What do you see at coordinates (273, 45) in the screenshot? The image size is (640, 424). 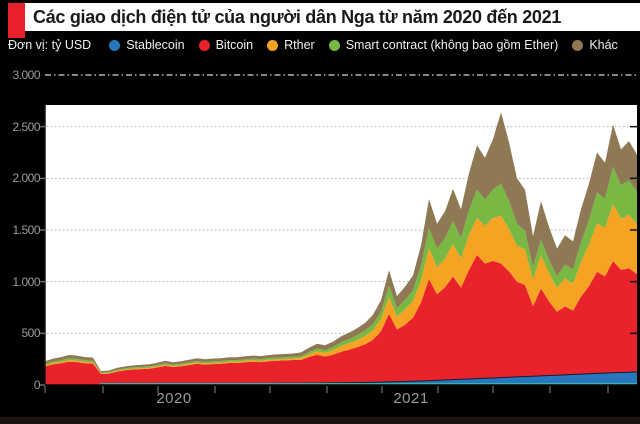 I see `ether-swatch-icon` at bounding box center [273, 45].